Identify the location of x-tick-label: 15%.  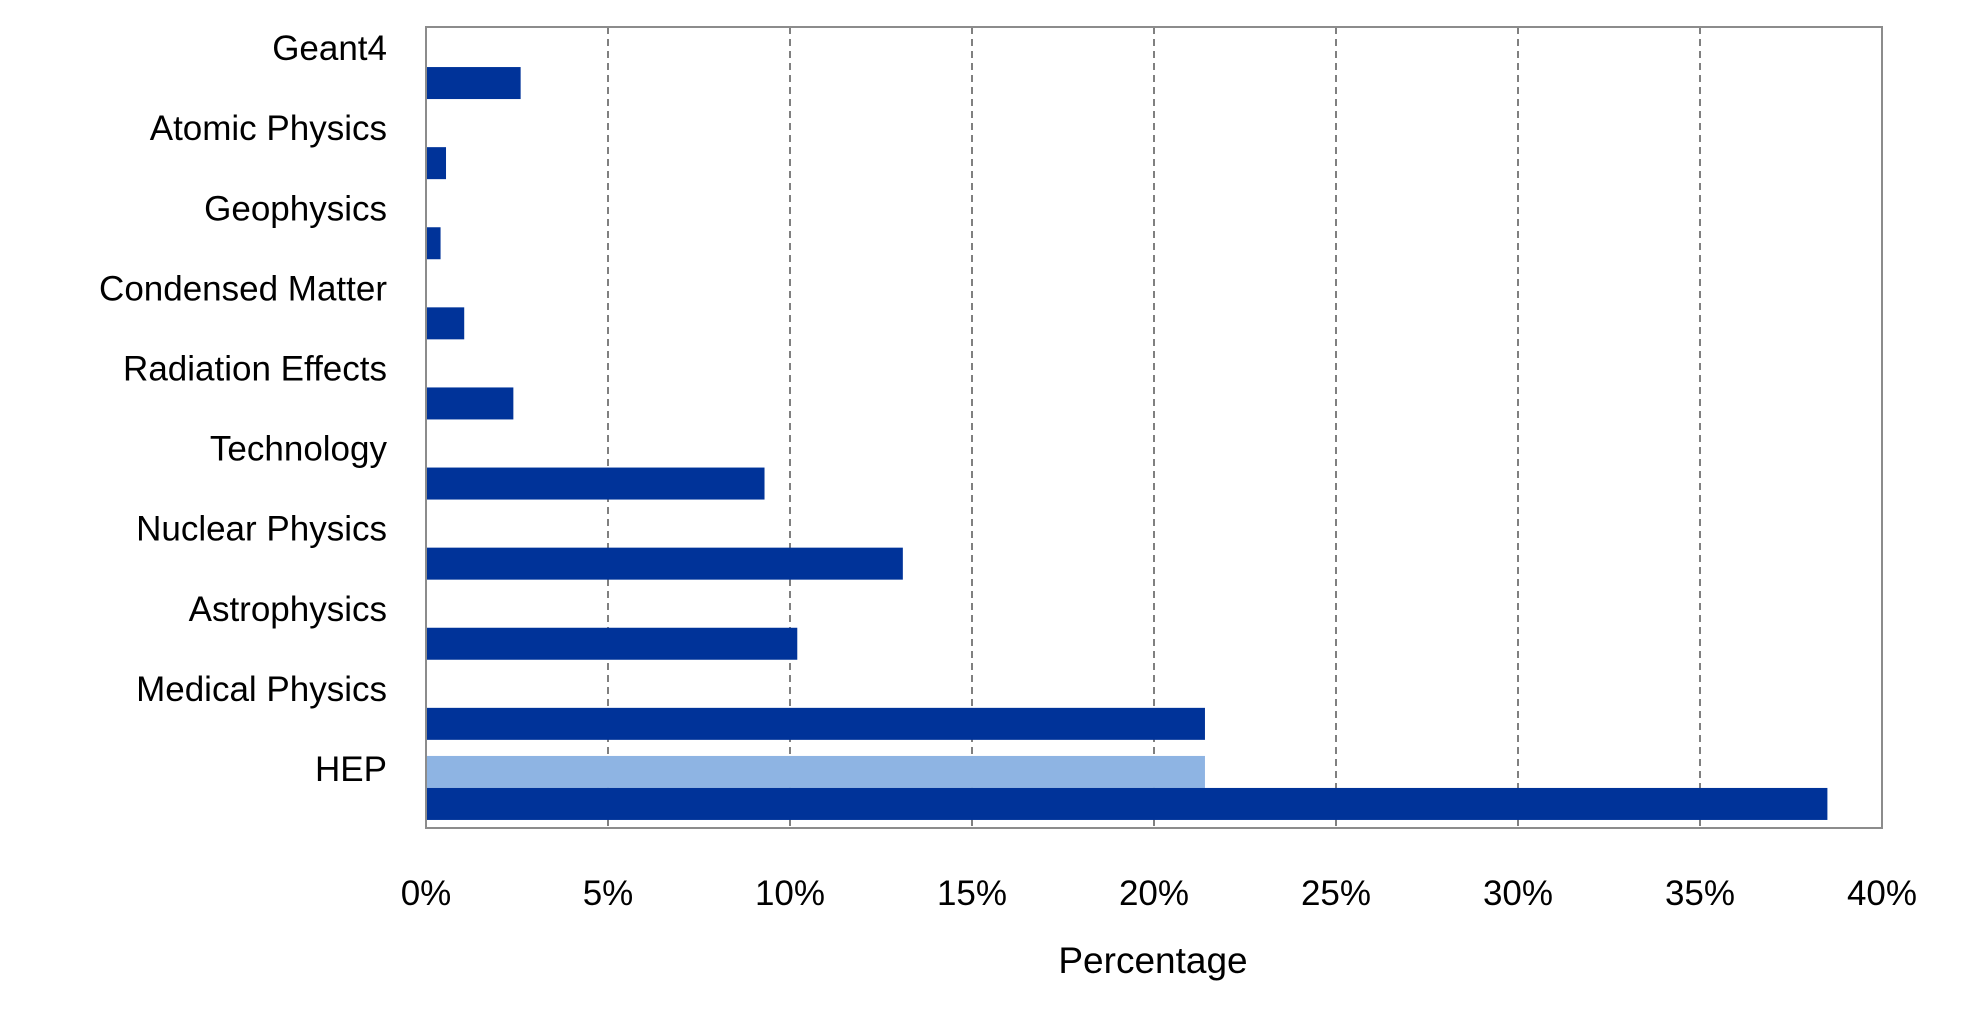
(972, 893).